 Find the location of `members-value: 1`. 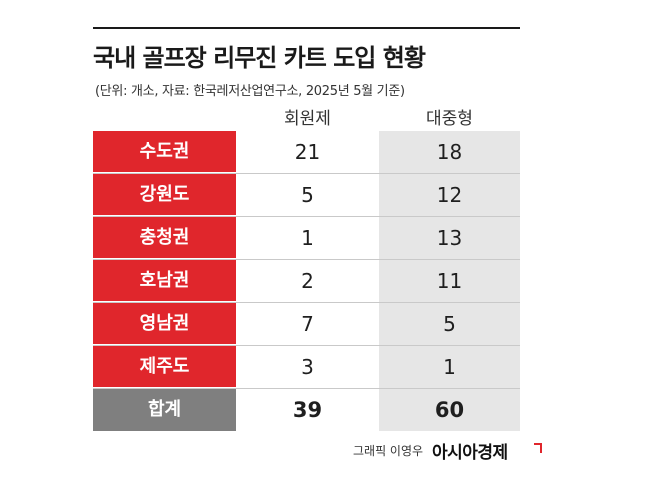

members-value: 1 is located at coordinates (307, 238).